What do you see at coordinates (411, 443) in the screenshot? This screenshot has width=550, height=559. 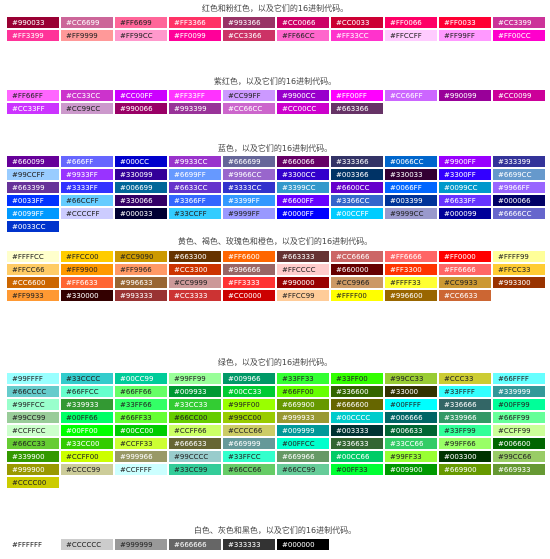 I see `color-swatch: #33CC66` at bounding box center [411, 443].